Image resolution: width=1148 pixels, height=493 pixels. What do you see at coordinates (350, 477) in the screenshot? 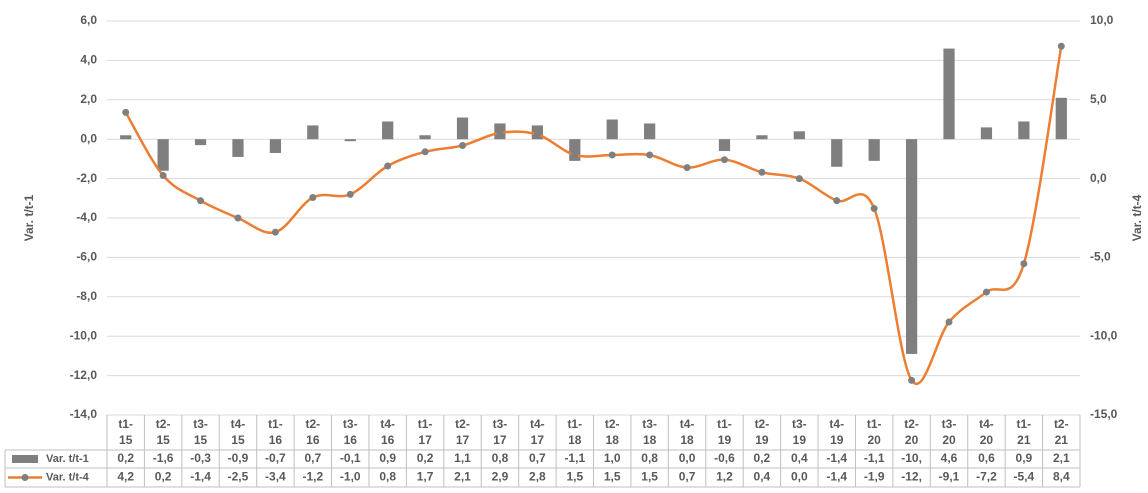
I see `table-value: -1,0` at bounding box center [350, 477].